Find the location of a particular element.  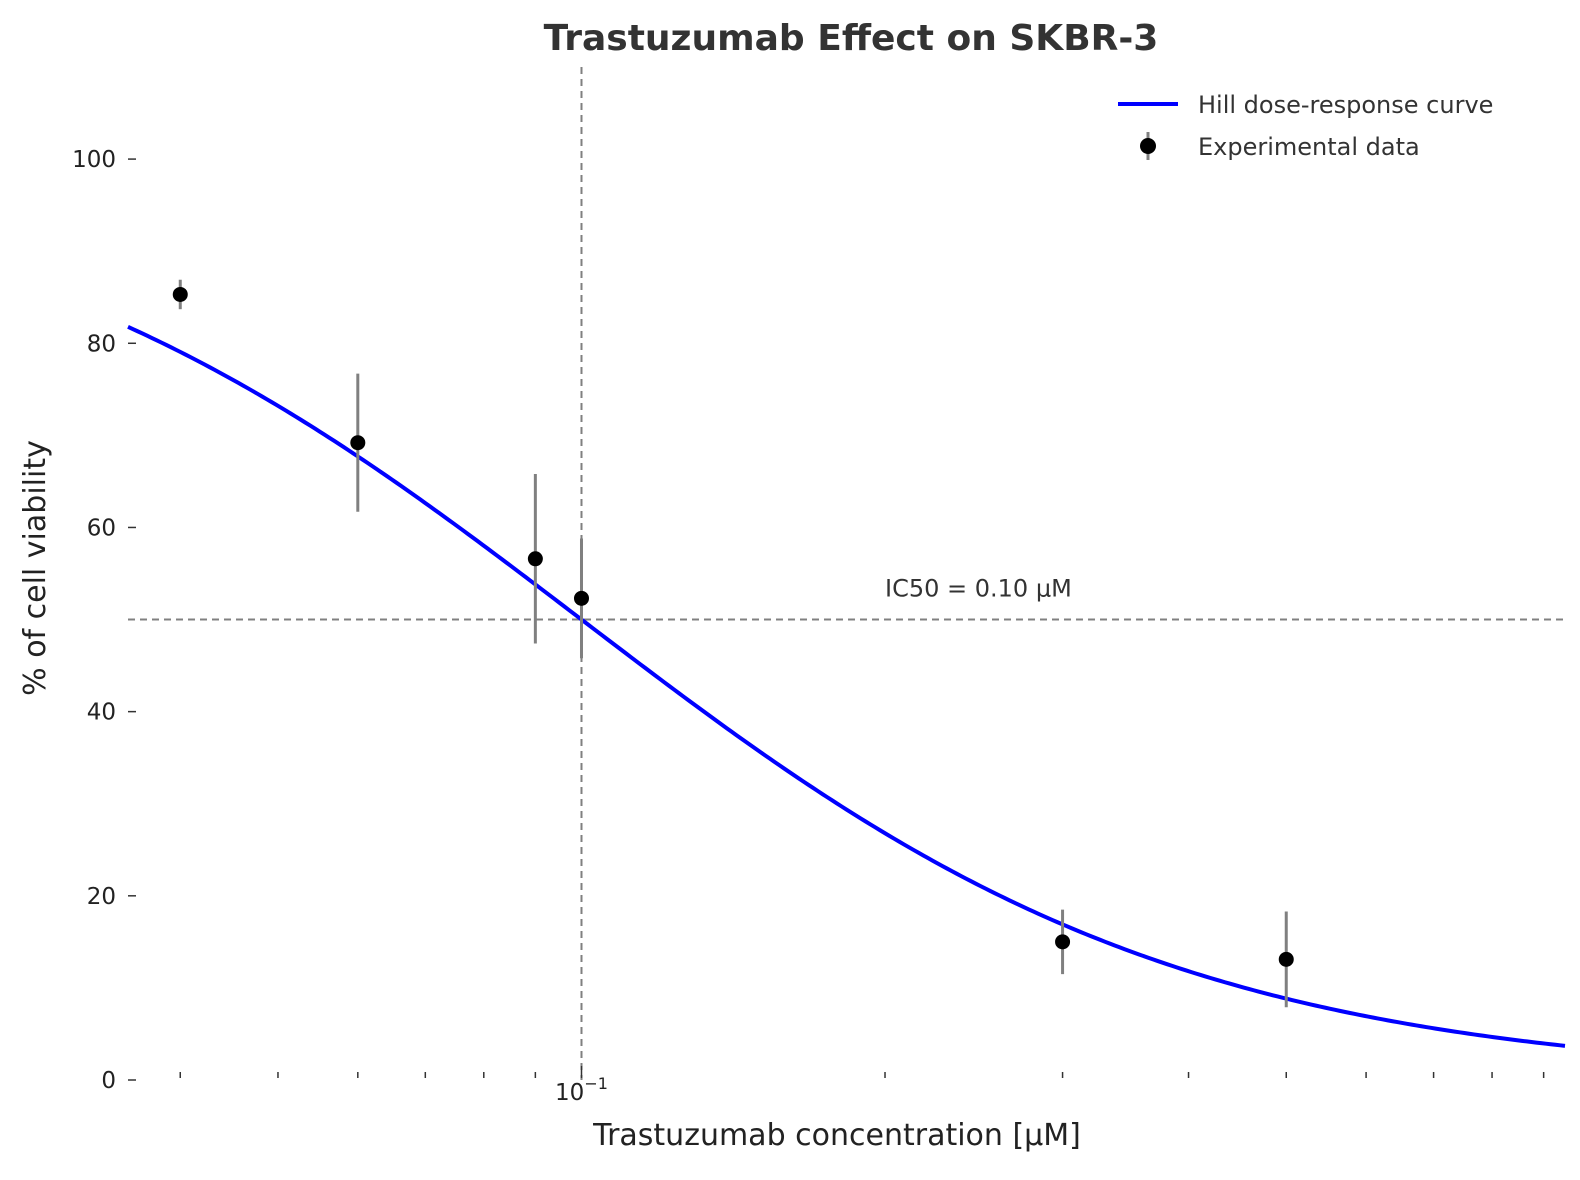

chart-title: Trastuzumab Effect on SKBR-3 is located at coordinates (851, 38).